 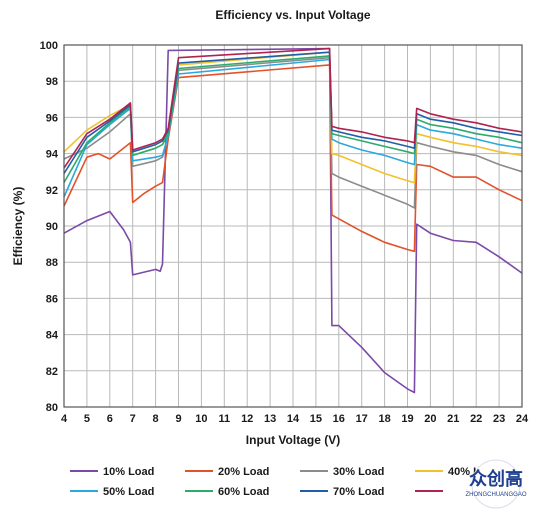 What do you see at coordinates (224, 419) in the screenshot?
I see `x-tick-label: 11` at bounding box center [224, 419].